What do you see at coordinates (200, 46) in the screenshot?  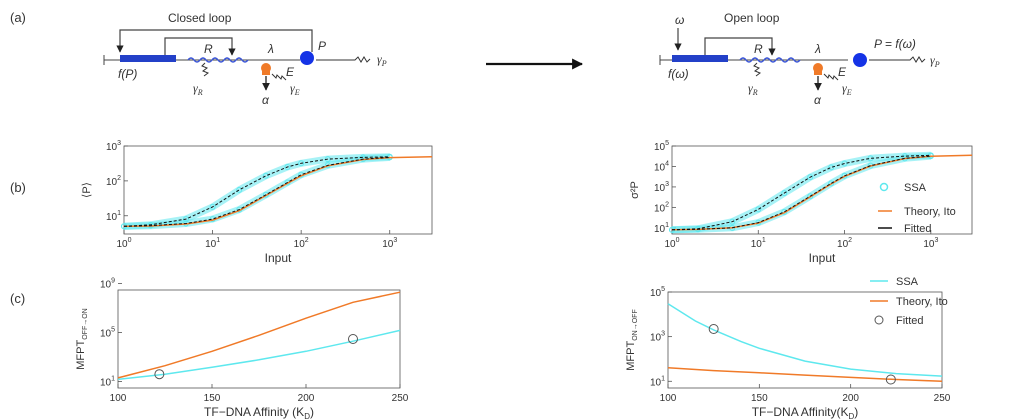 I see `closed-regulation-arrow` at bounding box center [200, 46].